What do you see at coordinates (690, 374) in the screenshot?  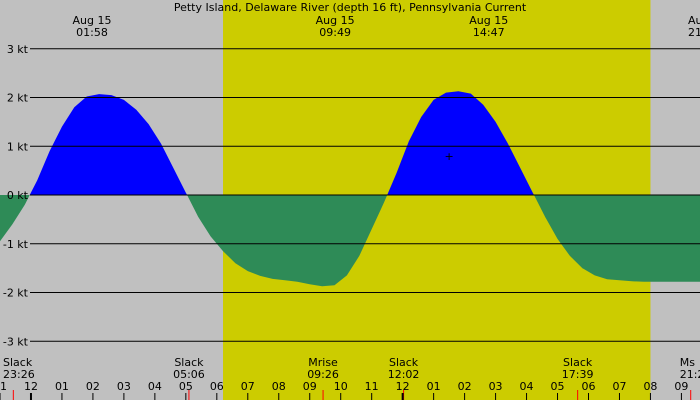 I see `event-time: 21:2` at bounding box center [690, 374].